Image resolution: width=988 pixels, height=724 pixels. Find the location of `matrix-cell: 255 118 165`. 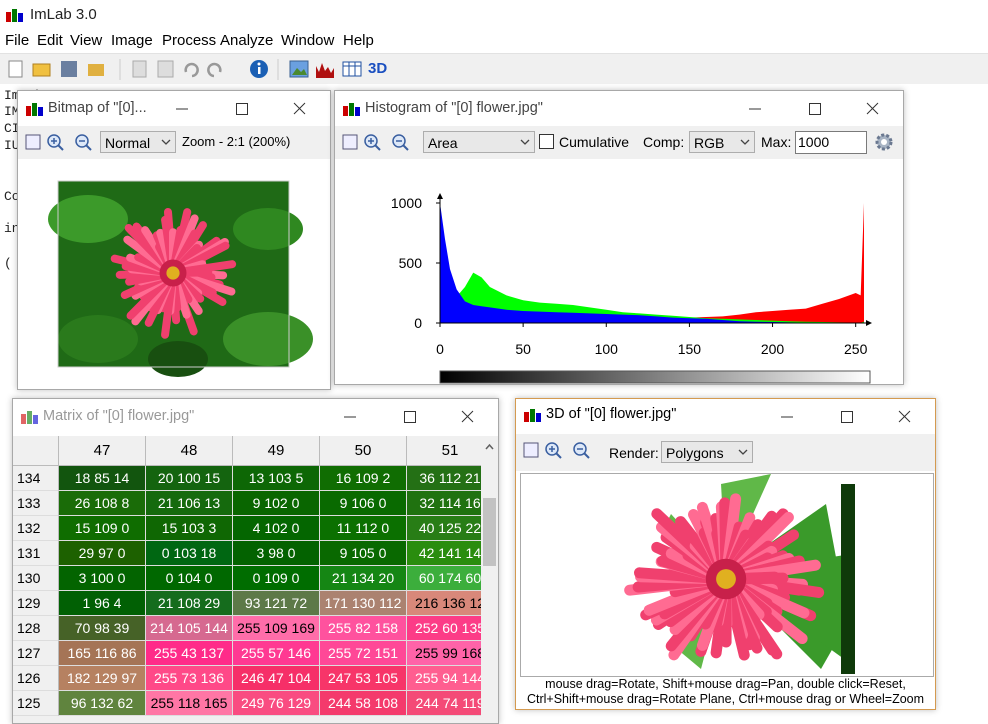

matrix-cell: 255 118 165 is located at coordinates (189, 703).